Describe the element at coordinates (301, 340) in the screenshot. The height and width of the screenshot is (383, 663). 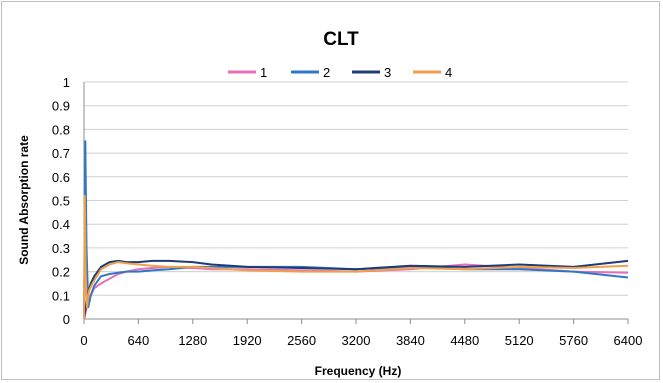
I see `x-tick-label: 2560` at that location.